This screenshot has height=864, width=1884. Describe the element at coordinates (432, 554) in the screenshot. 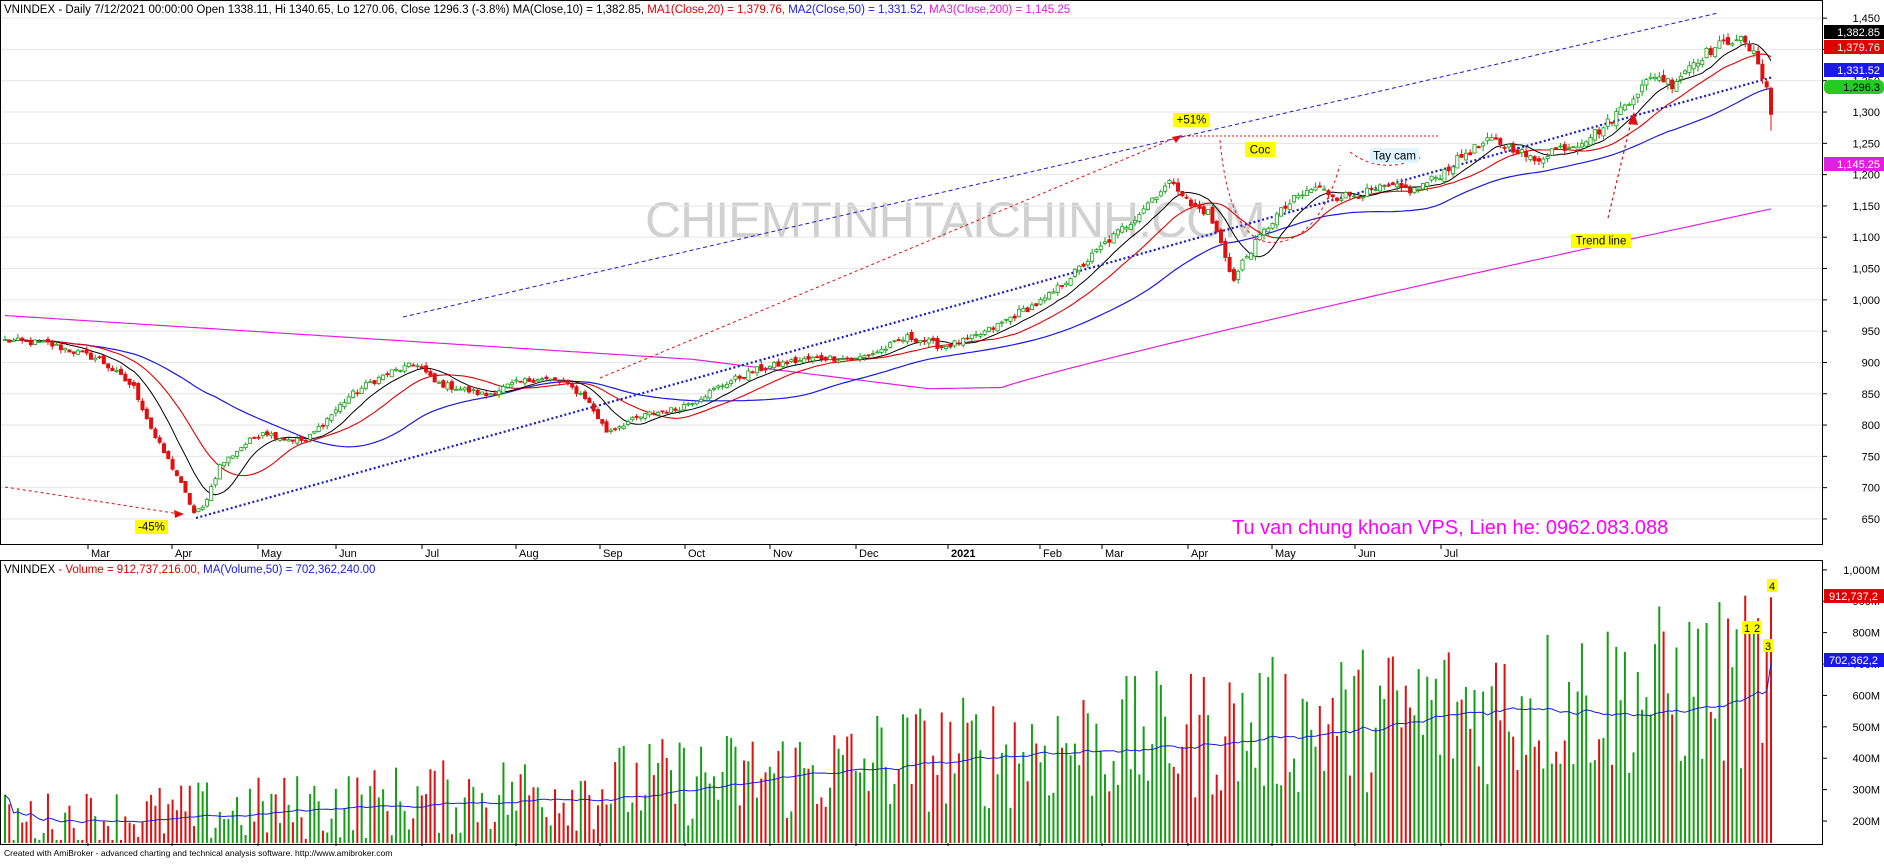

I see `x-axis-label: Jul` at that location.